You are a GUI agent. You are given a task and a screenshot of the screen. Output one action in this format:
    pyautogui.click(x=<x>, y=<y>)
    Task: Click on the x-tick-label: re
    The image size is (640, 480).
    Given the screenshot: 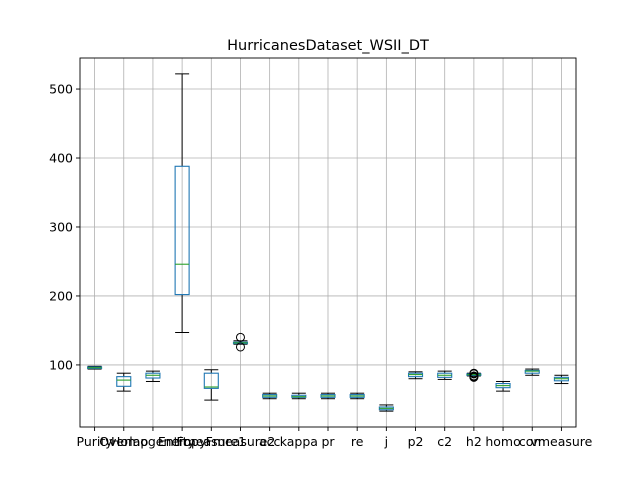 What is the action you would take?
    pyautogui.click(x=357, y=441)
    